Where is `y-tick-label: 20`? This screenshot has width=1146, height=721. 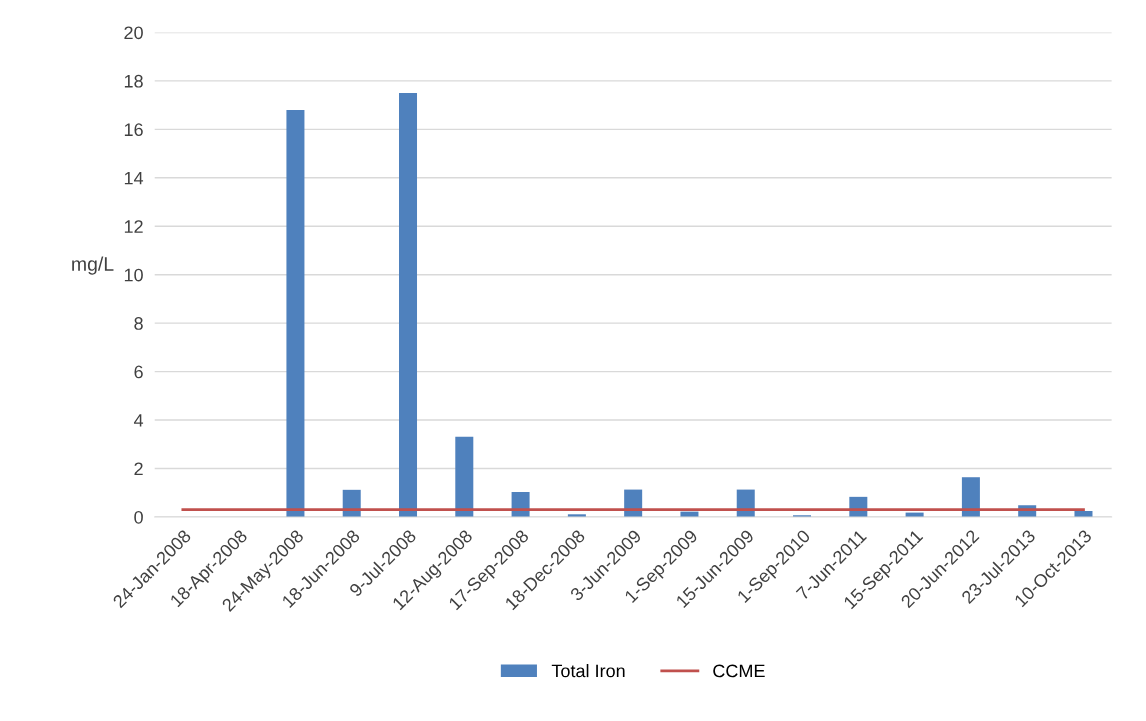
y-tick-label: 20 is located at coordinates (133, 33).